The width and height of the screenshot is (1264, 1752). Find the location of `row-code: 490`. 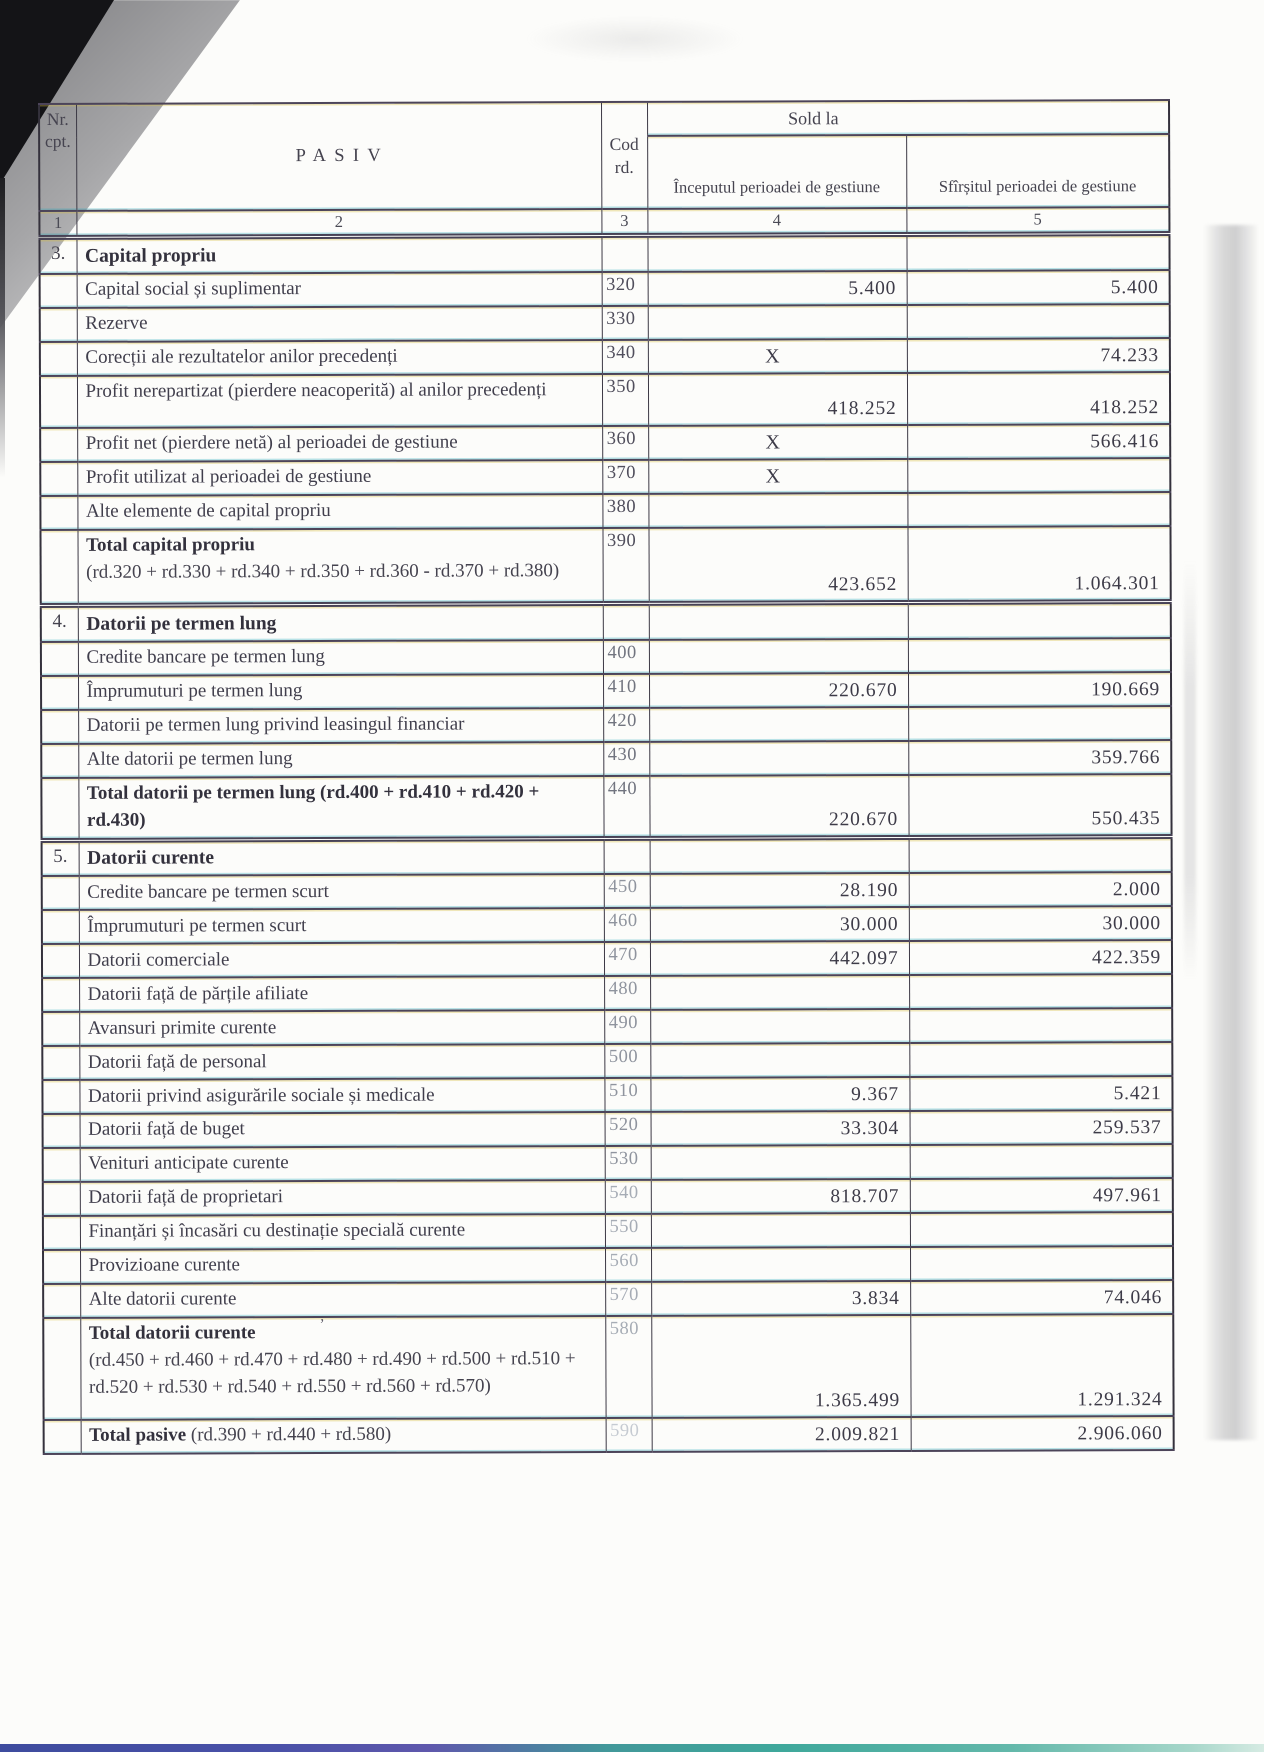

row-code: 490 is located at coordinates (627, 1027).